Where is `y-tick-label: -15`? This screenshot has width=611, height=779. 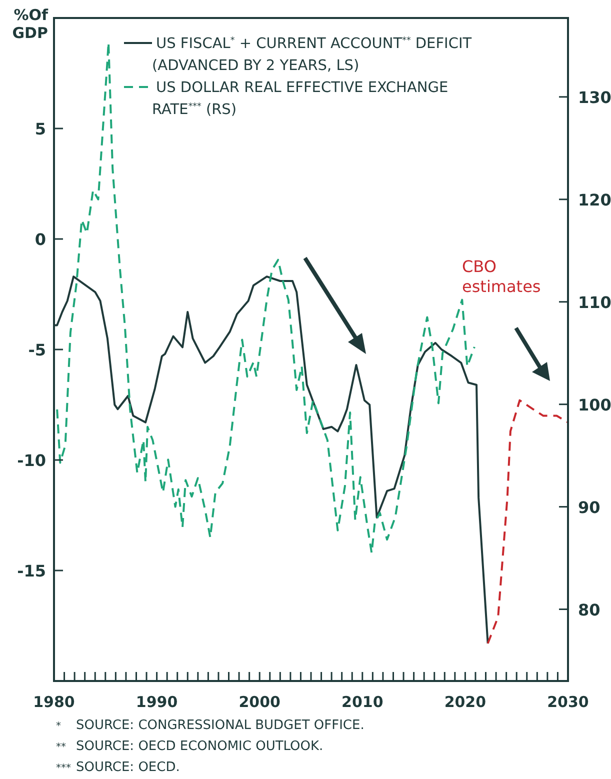 y-tick-label: -15 is located at coordinates (31, 571).